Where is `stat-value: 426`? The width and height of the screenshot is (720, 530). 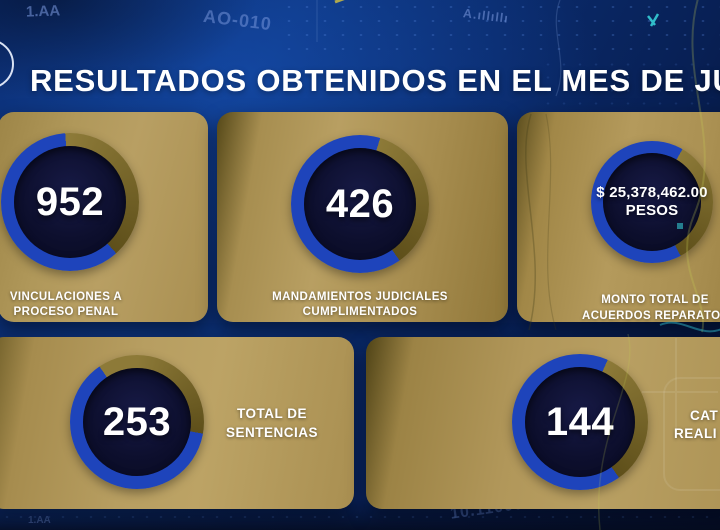 stat-value: 426 is located at coordinates (360, 203).